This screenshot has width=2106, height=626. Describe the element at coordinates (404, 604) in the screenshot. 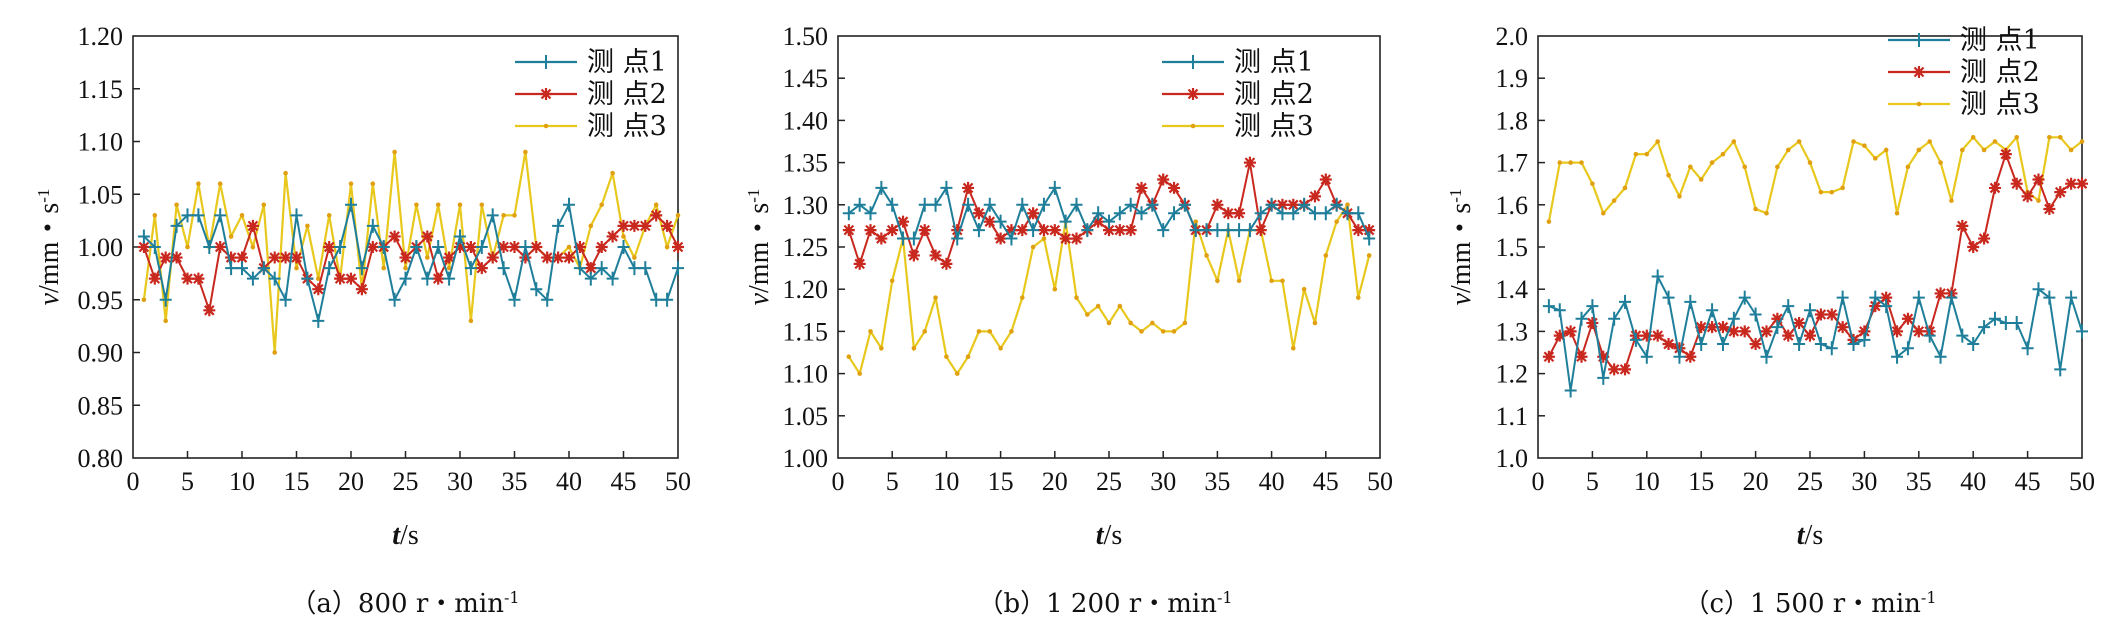

I see `panel-caption: （a）800 r・min-1` at that location.